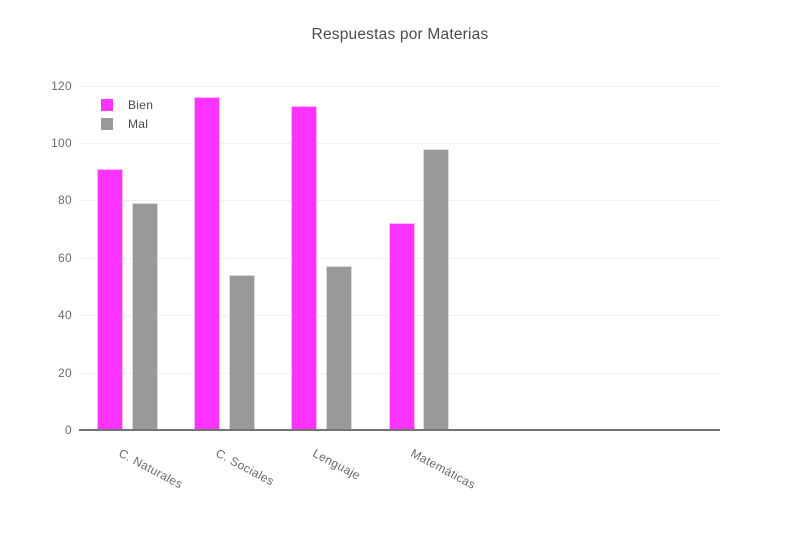 This screenshot has width=800, height=550. What do you see at coordinates (138, 123) in the screenshot?
I see `legend-label-mal: Mal` at bounding box center [138, 123].